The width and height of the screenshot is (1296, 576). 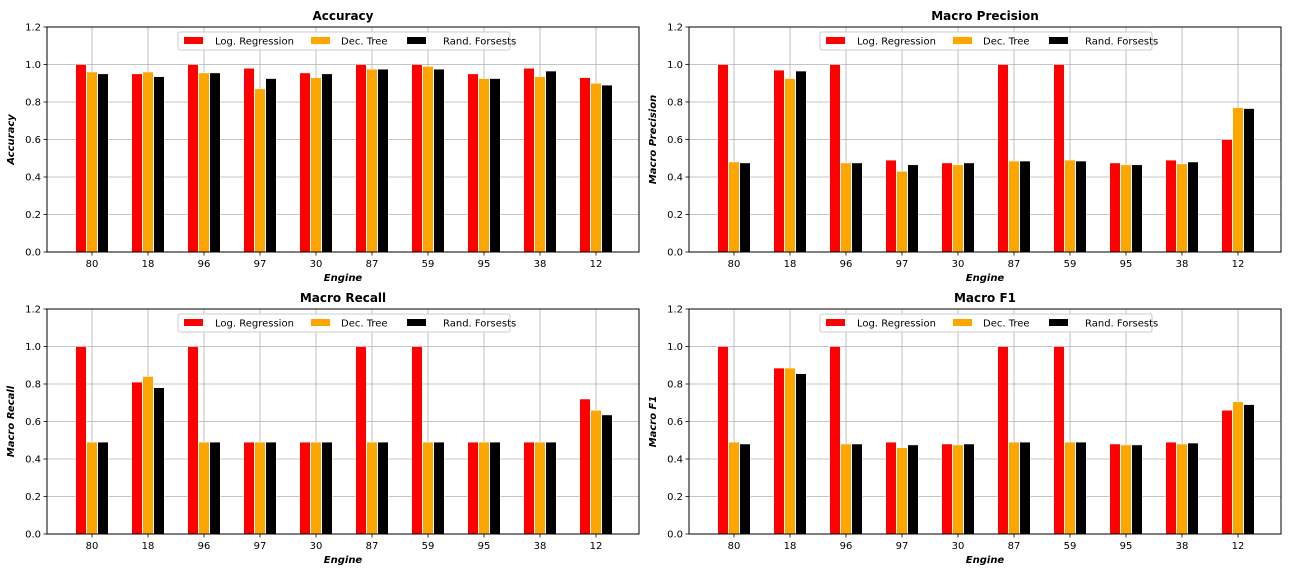 I want to click on y-tick-label: 0.6, so click(x=33, y=422).